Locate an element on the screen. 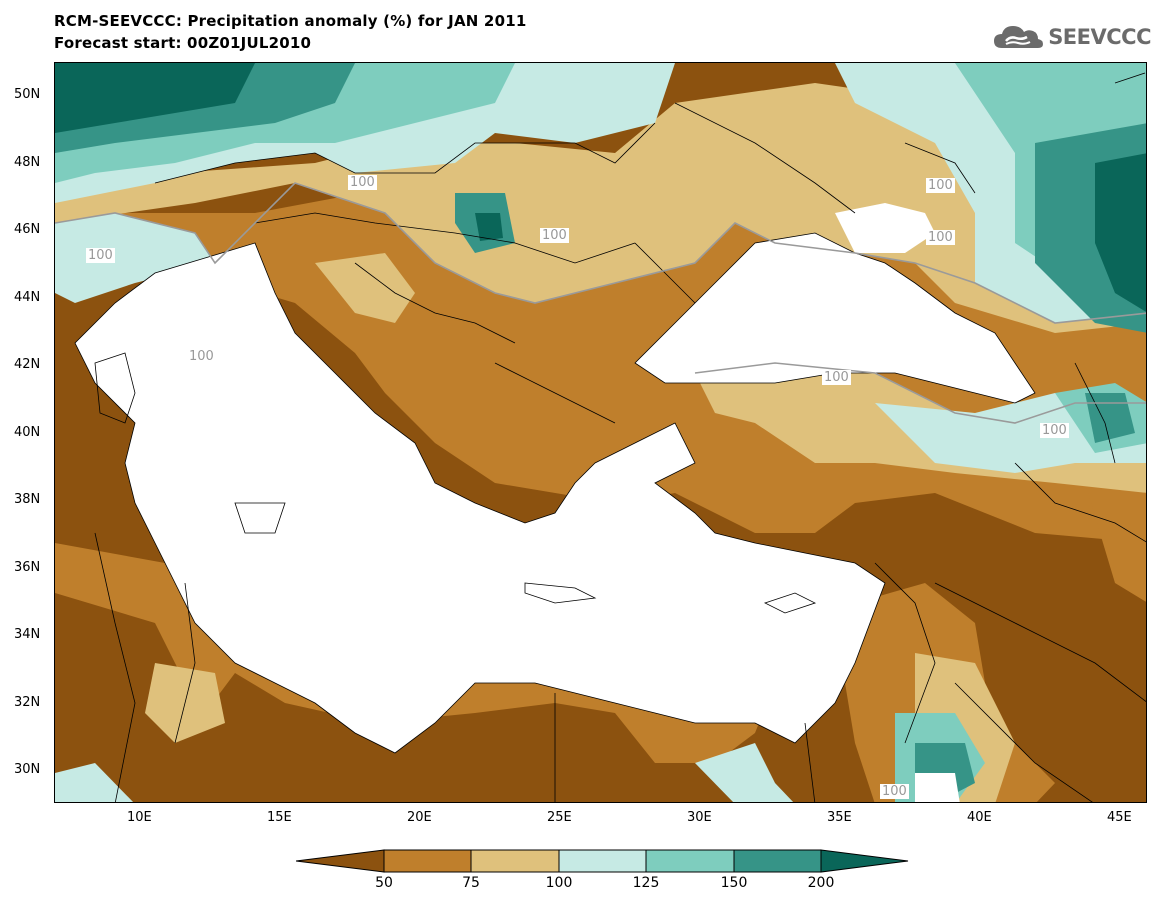 This screenshot has height=907, width=1165. lat-label-42n: 42N is located at coordinates (27, 364).